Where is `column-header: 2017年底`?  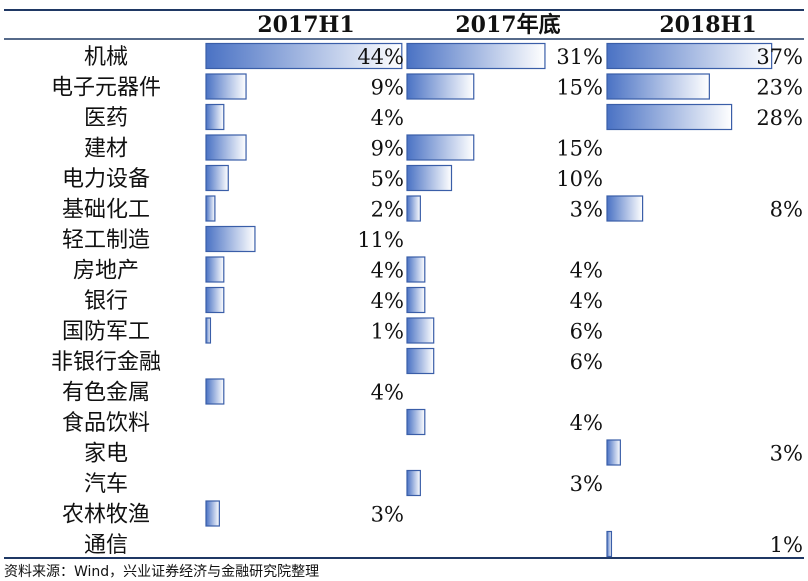 column-header: 2017年底 is located at coordinates (507, 25).